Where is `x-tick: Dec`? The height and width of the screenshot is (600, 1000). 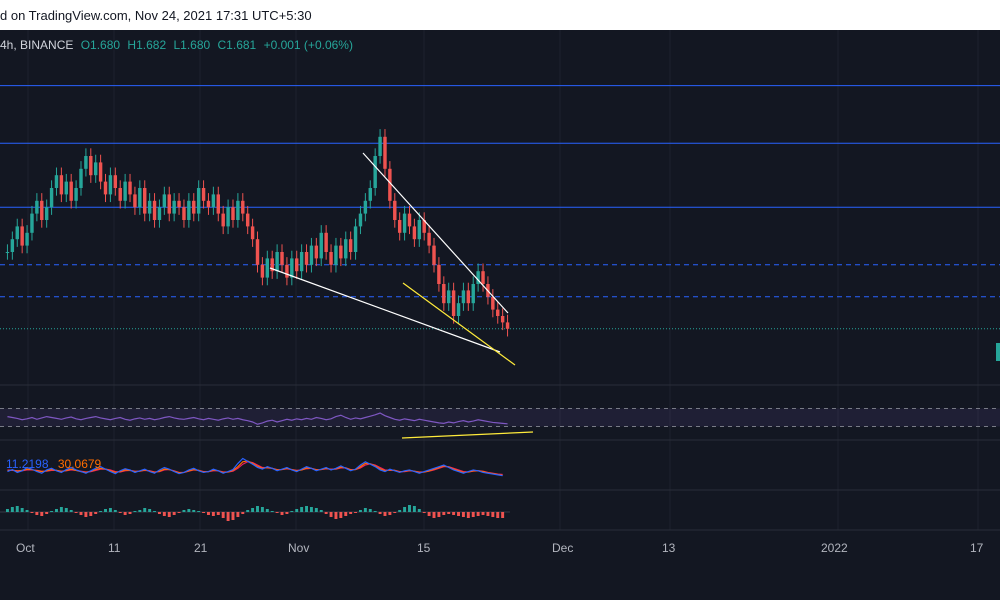 x-tick: Dec is located at coordinates (563, 548).